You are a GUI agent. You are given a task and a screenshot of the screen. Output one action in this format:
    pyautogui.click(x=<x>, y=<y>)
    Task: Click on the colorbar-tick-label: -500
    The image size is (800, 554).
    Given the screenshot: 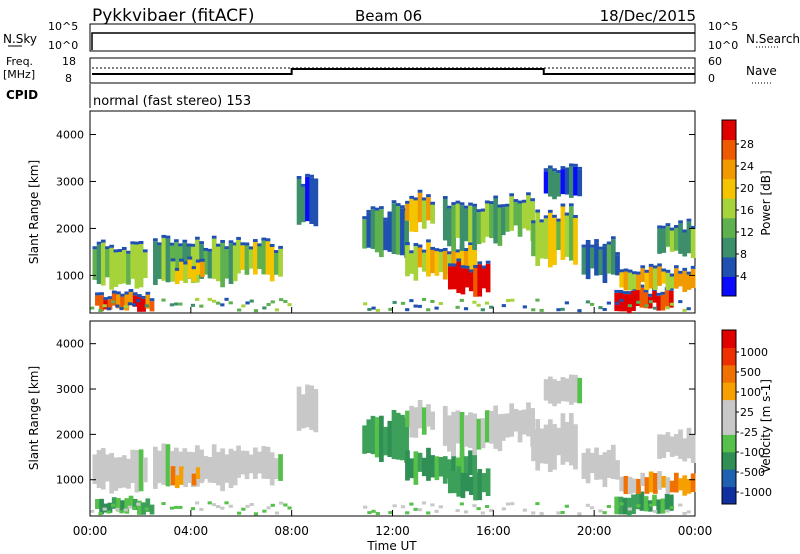 What is the action you would take?
    pyautogui.click(x=752, y=472)
    